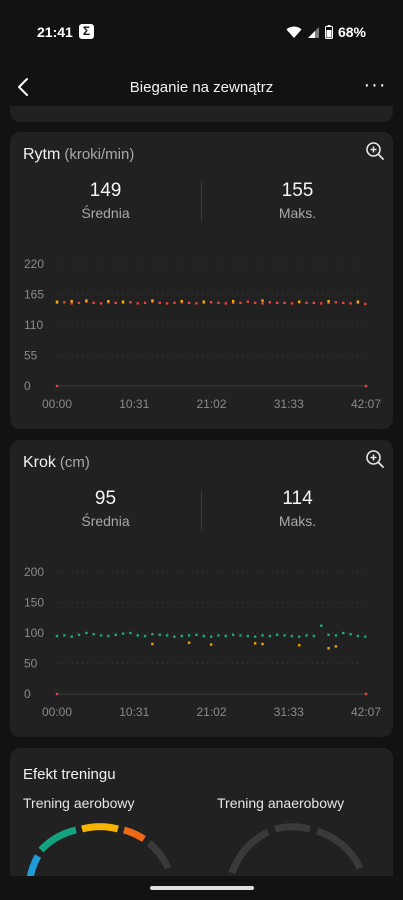  Describe the element at coordinates (105, 190) in the screenshot. I see `average-value: 149` at that location.